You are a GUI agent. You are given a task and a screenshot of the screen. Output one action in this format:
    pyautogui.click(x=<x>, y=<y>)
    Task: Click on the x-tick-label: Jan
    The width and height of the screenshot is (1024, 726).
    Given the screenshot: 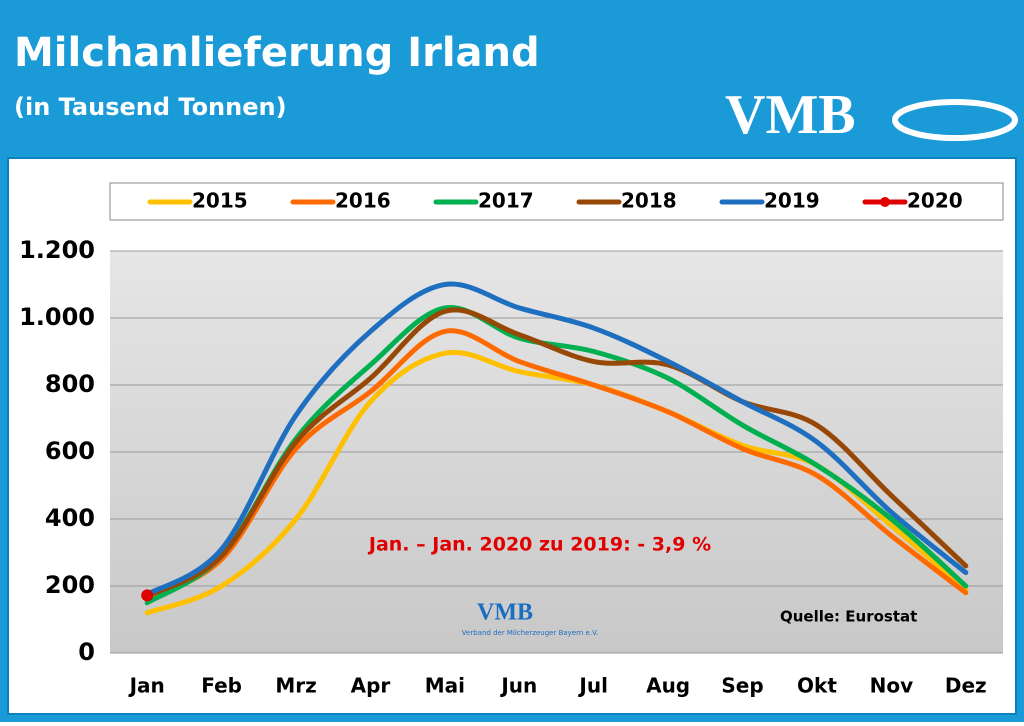 What is the action you would take?
    pyautogui.click(x=146, y=686)
    